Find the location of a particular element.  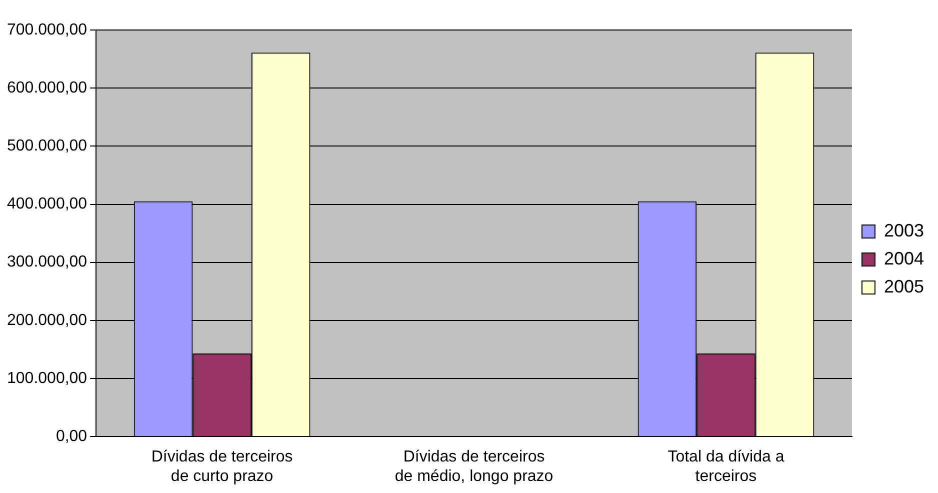

legend-label: 2003 is located at coordinates (904, 230).